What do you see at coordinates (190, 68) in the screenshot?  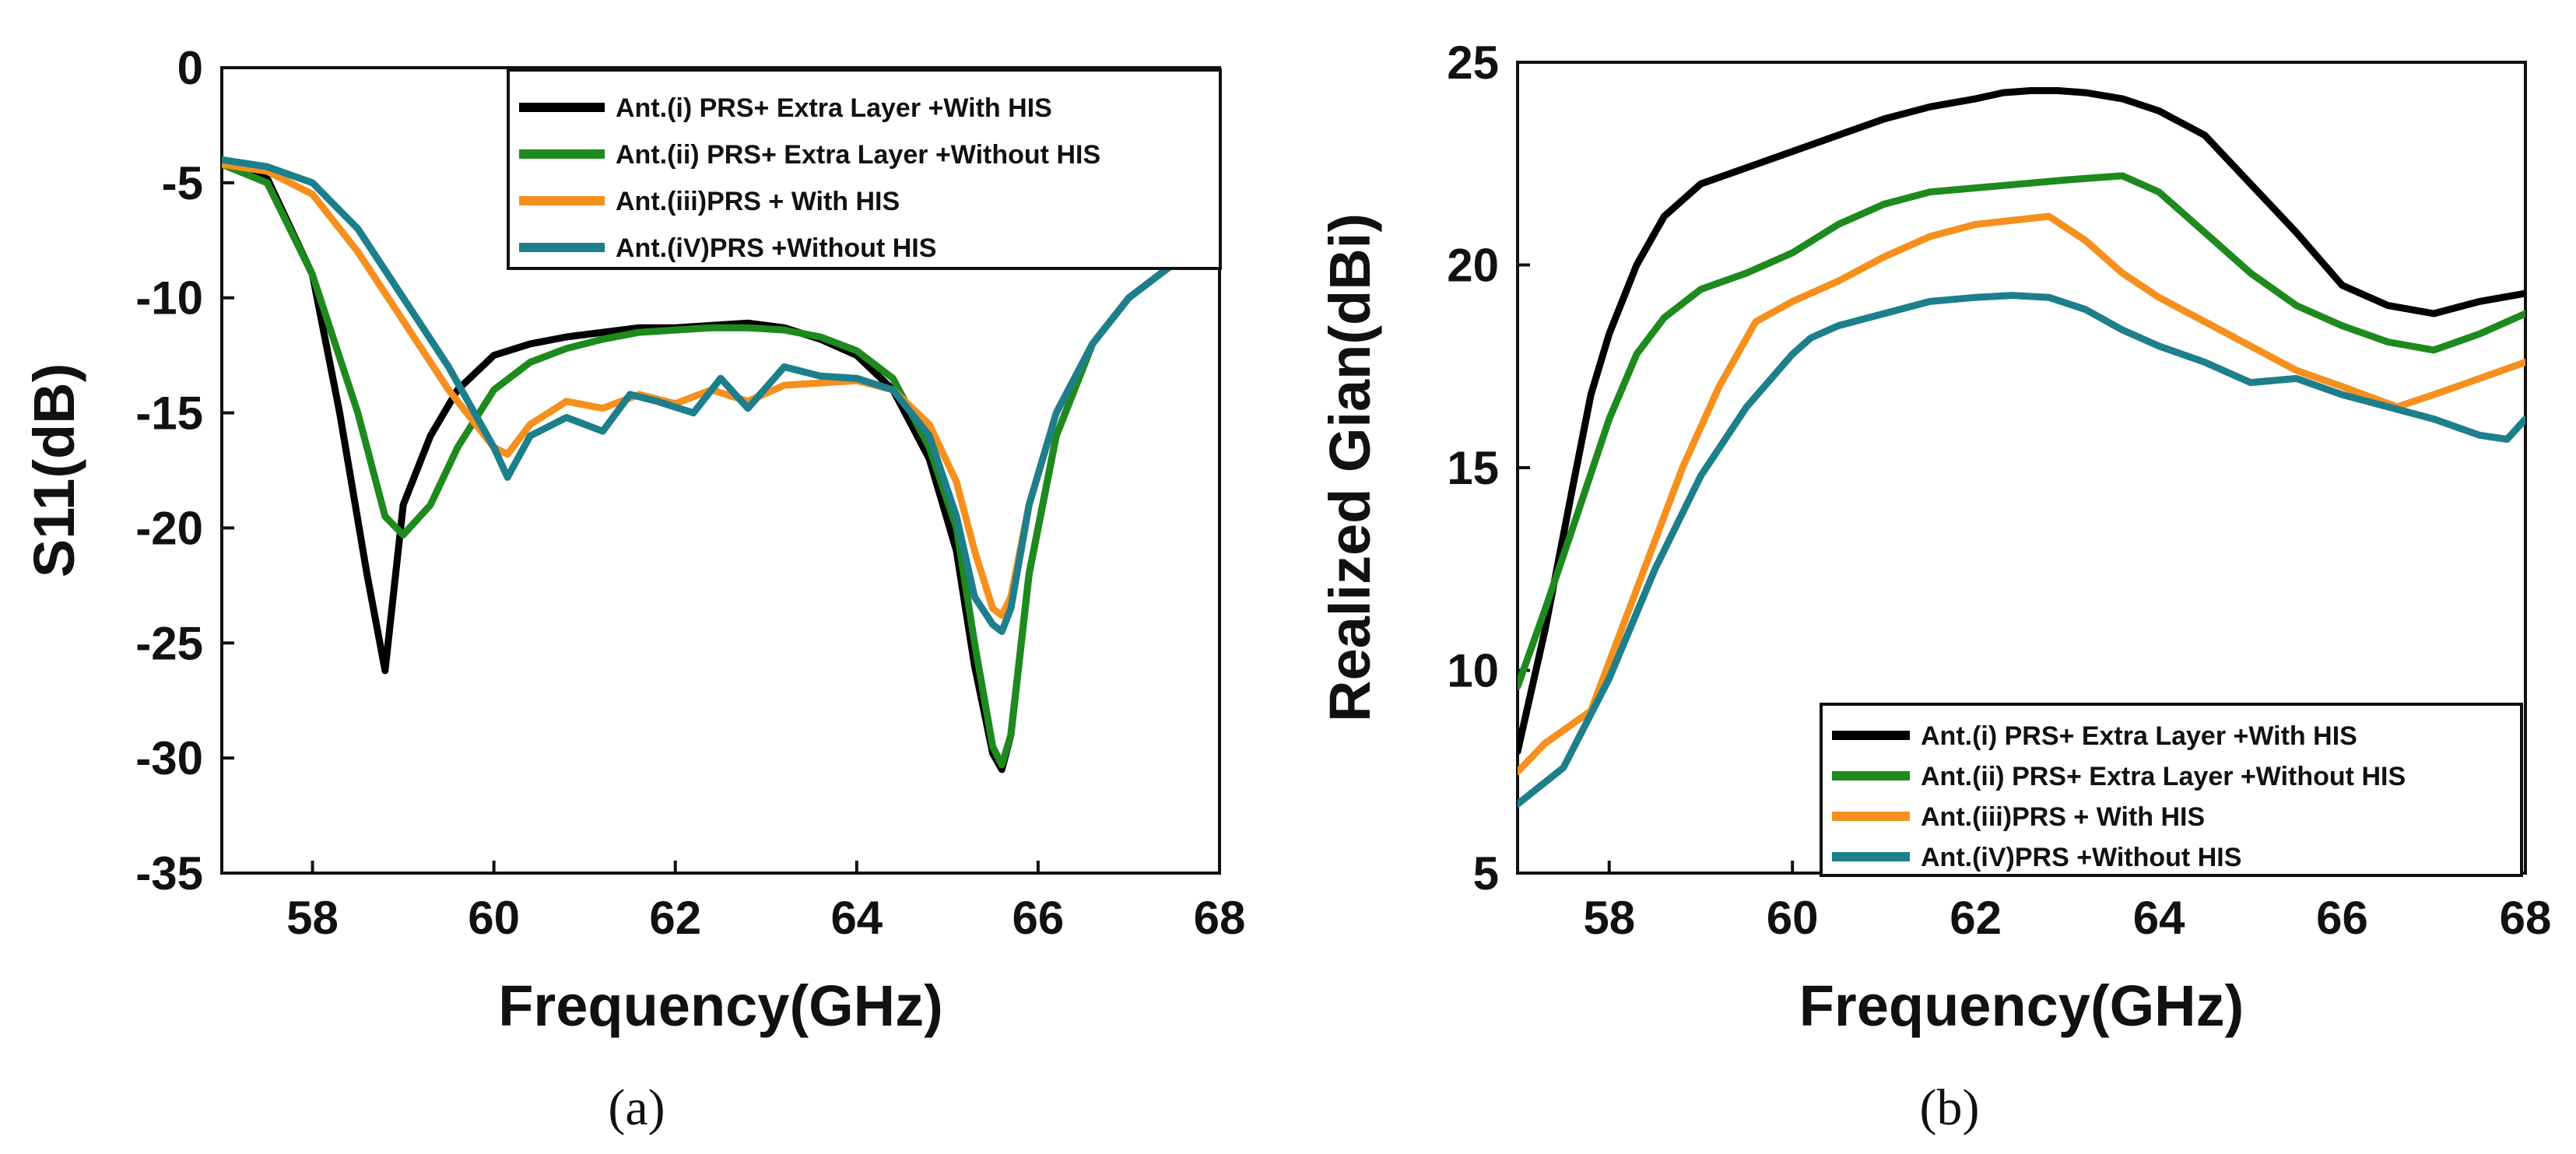 I see `y-tick-label: 0` at bounding box center [190, 68].